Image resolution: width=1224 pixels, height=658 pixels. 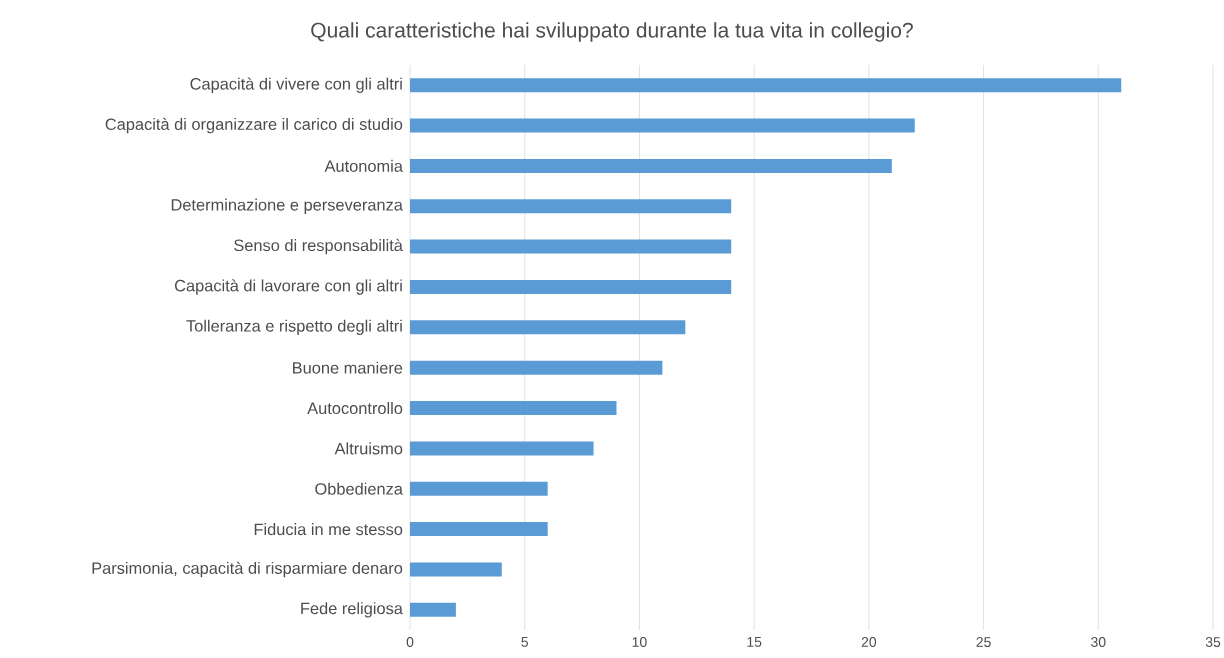 What do you see at coordinates (368, 448) in the screenshot?
I see `y-tick-label: Altruismo` at bounding box center [368, 448].